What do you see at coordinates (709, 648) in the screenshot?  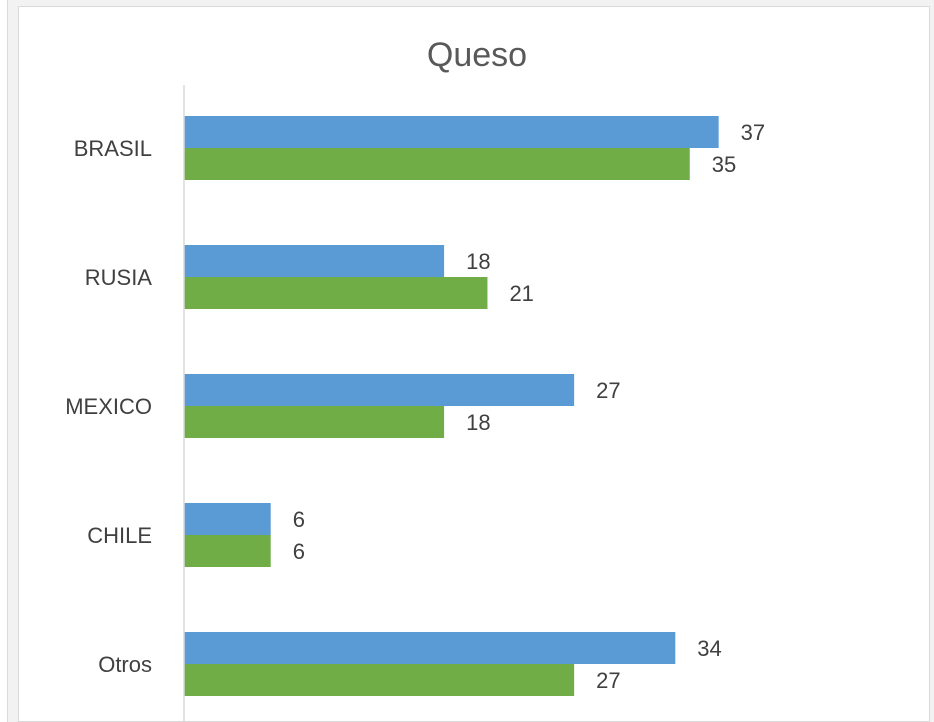 I see `data-label: 34` at bounding box center [709, 648].